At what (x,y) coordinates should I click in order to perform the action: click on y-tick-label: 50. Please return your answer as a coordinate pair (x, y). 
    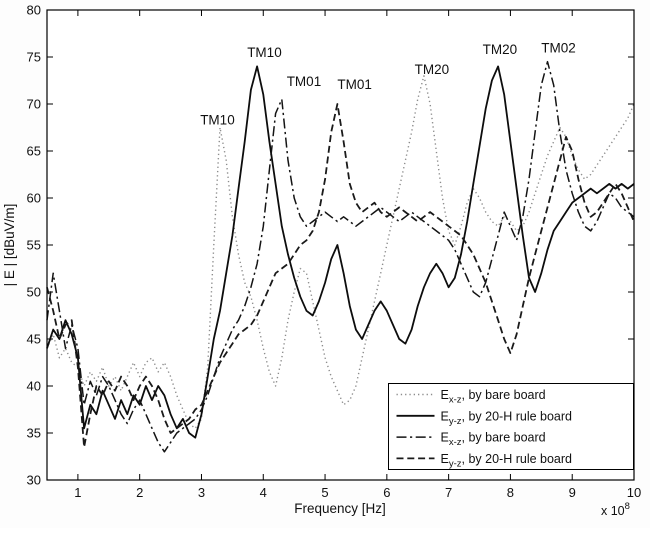
    Looking at the image, I should click on (34, 292).